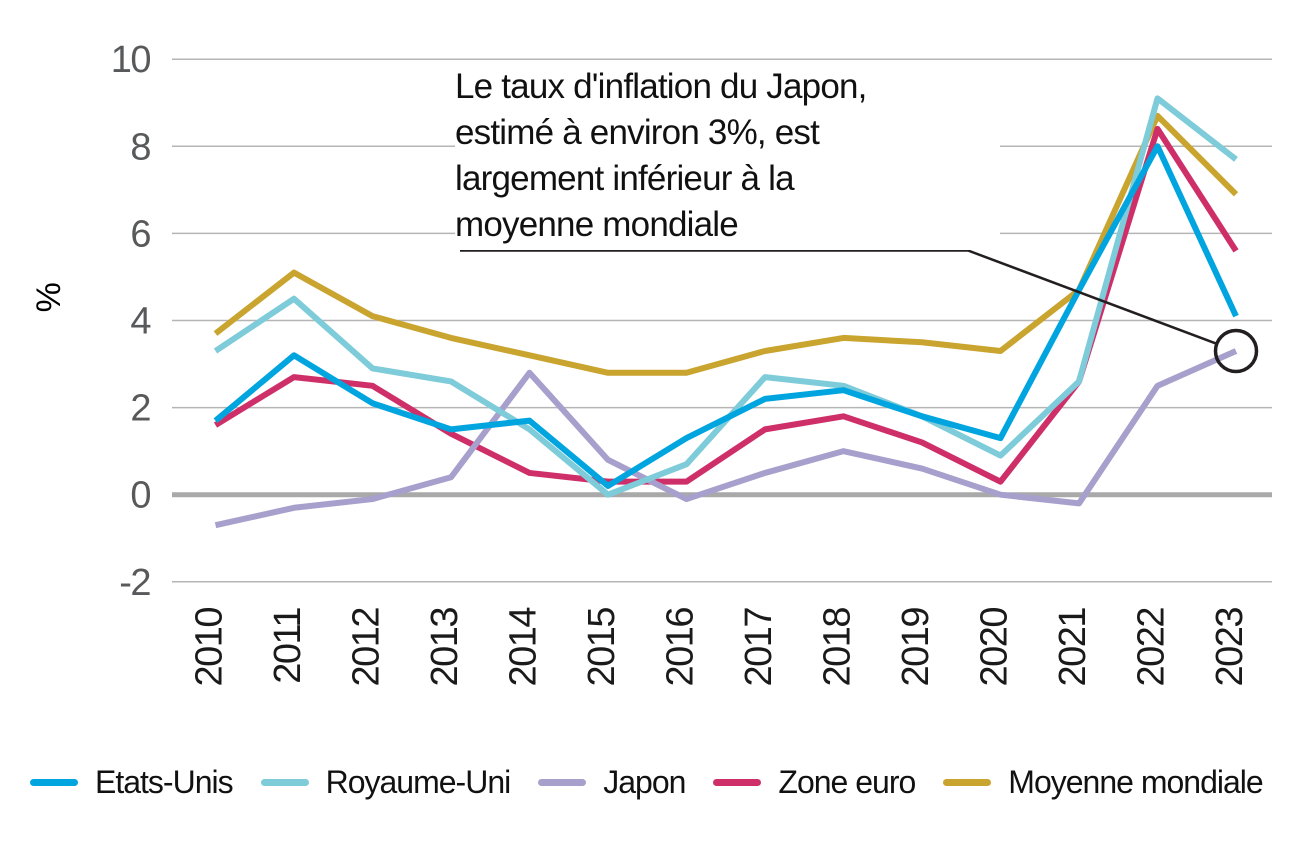 This screenshot has height=850, width=1304. What do you see at coordinates (967, 782) in the screenshot?
I see `legend-swatch-moyenne-mondiale` at bounding box center [967, 782].